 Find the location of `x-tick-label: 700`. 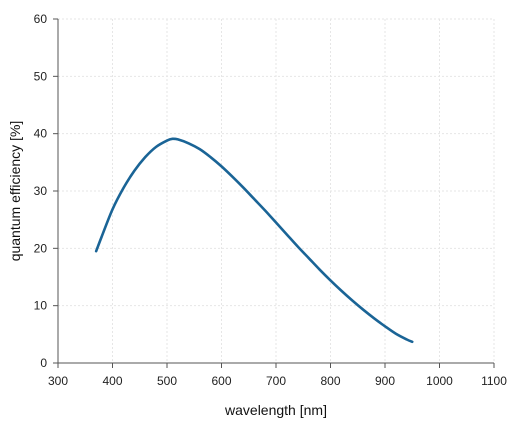

x-tick-label: 700 is located at coordinates (276, 381).